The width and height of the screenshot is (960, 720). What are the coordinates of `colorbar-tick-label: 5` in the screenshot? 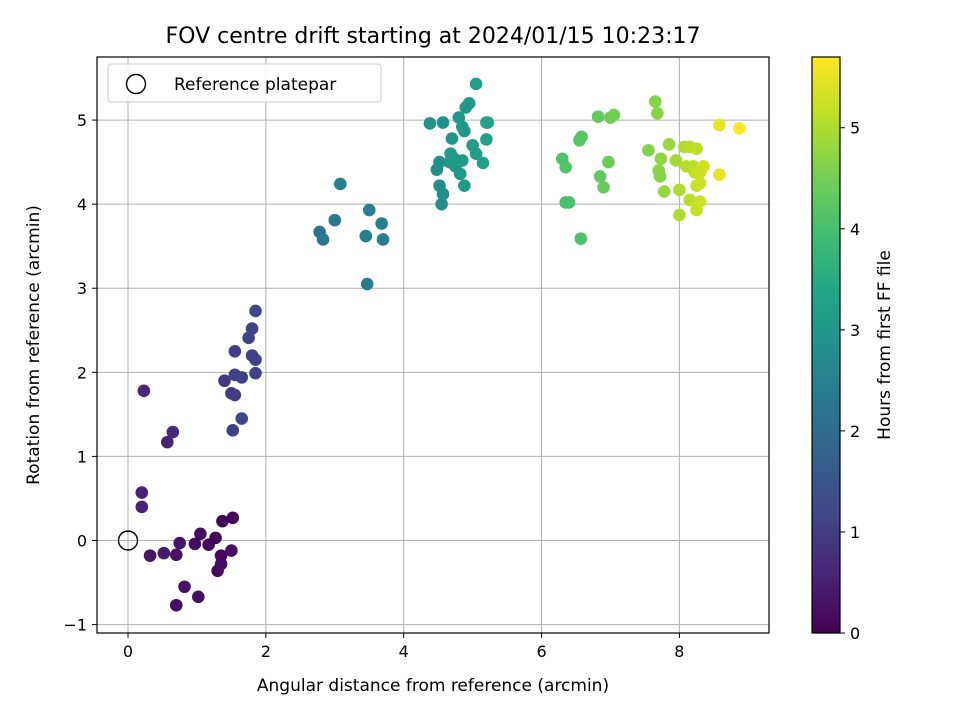 It's located at (855, 128).